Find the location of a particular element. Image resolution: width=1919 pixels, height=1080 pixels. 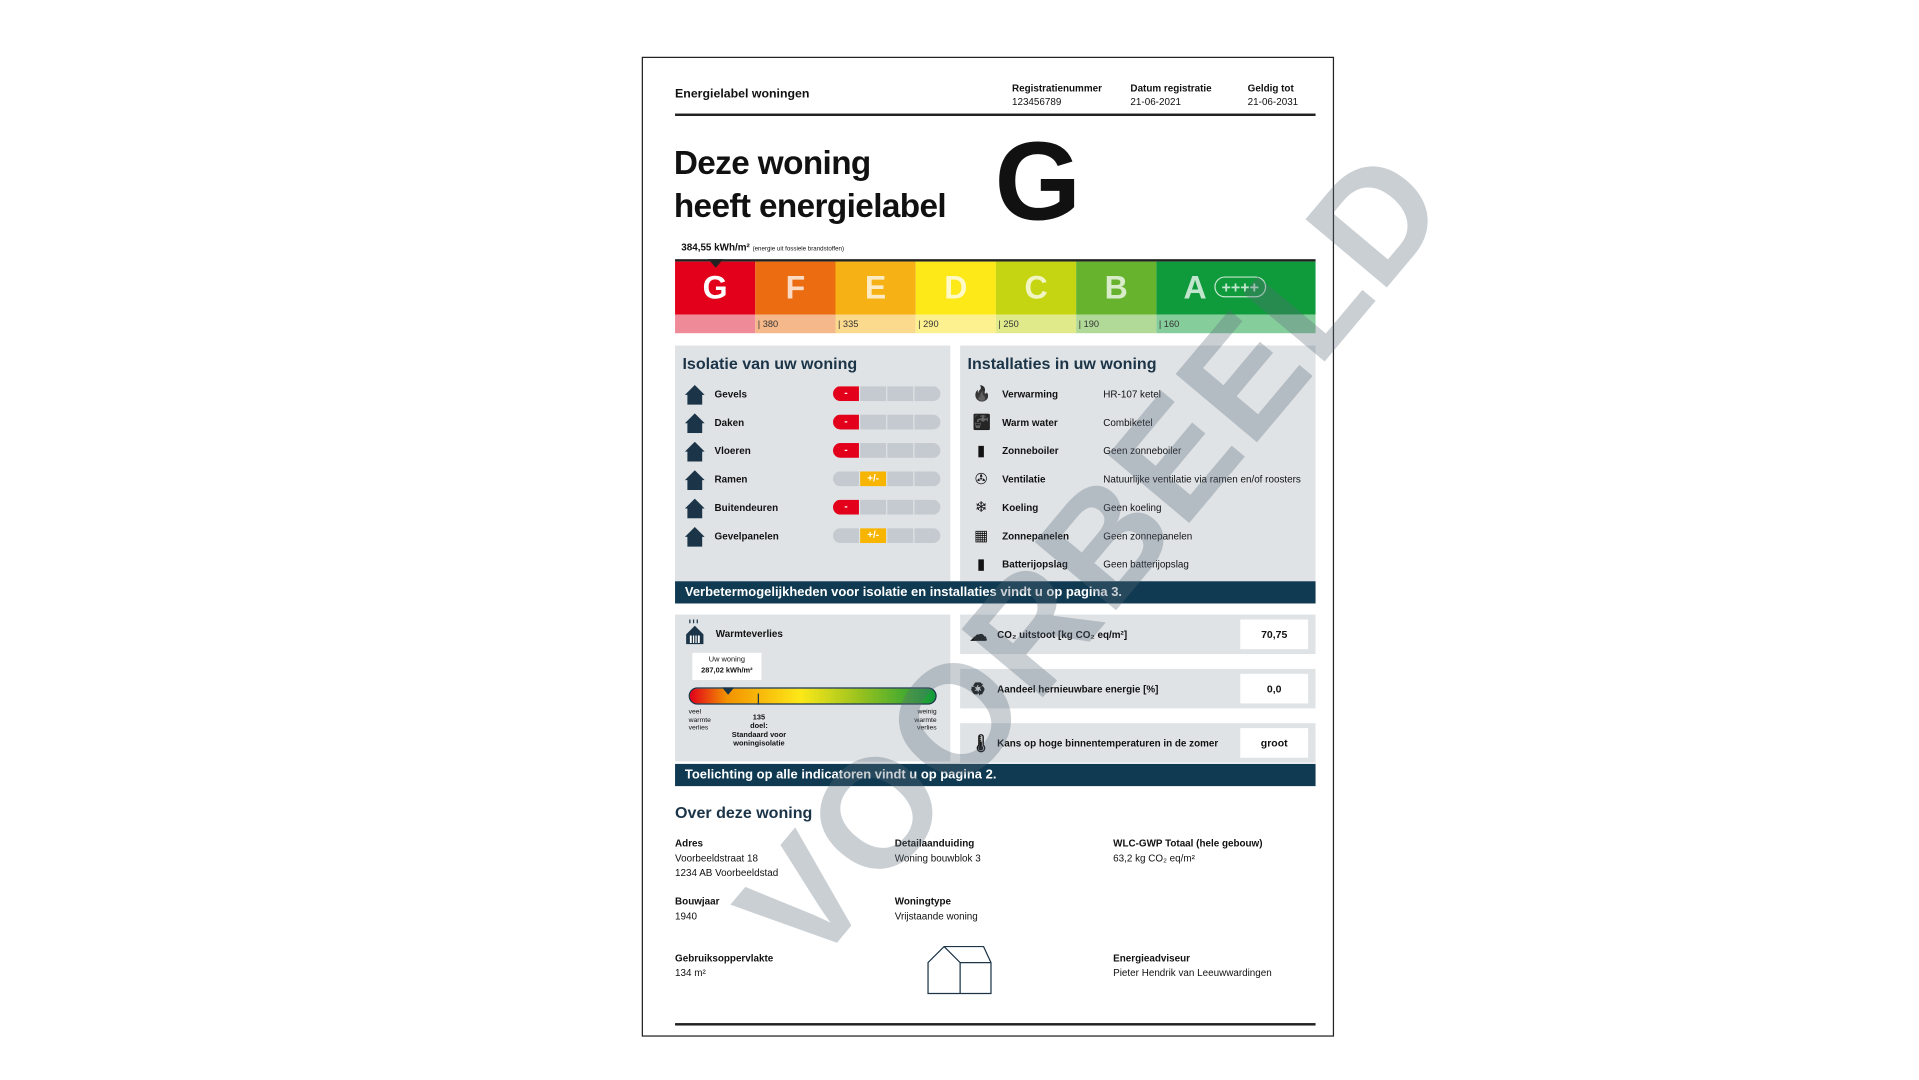

installatie-value: Geen batterijopslag is located at coordinates (1146, 564).